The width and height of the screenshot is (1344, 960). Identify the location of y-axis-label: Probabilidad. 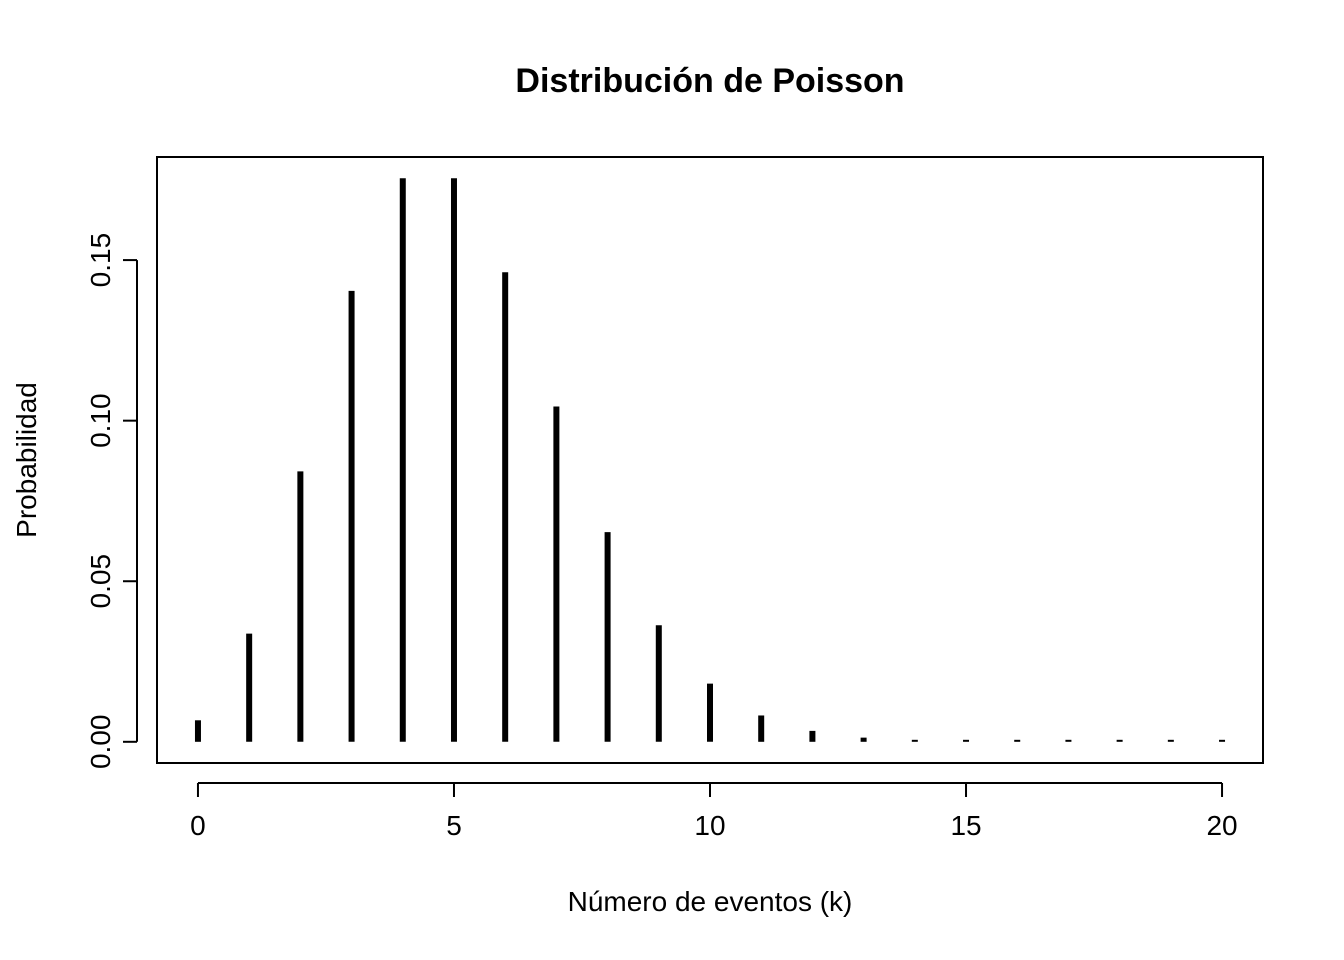
(26, 460).